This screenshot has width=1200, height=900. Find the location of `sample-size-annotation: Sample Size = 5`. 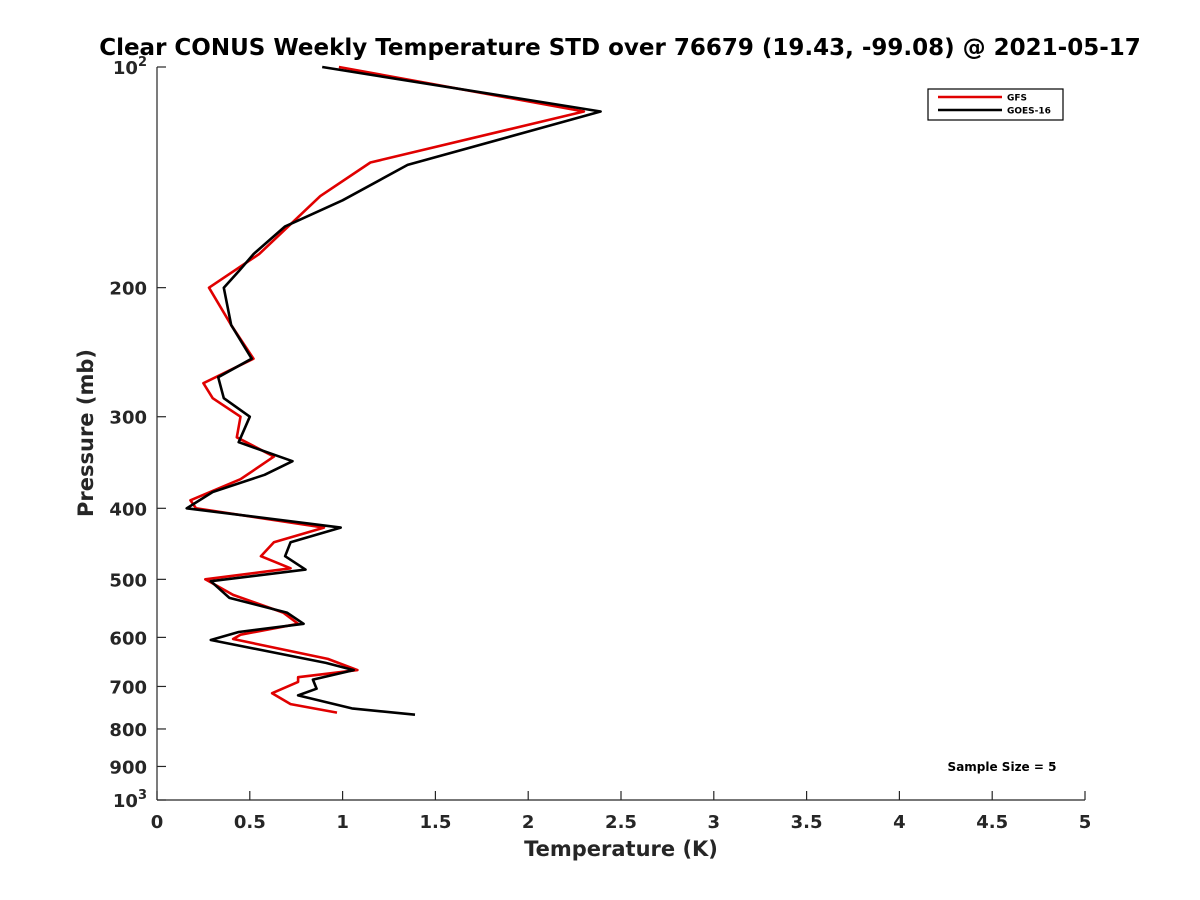

sample-size-annotation: Sample Size = 5 is located at coordinates (1002, 767).